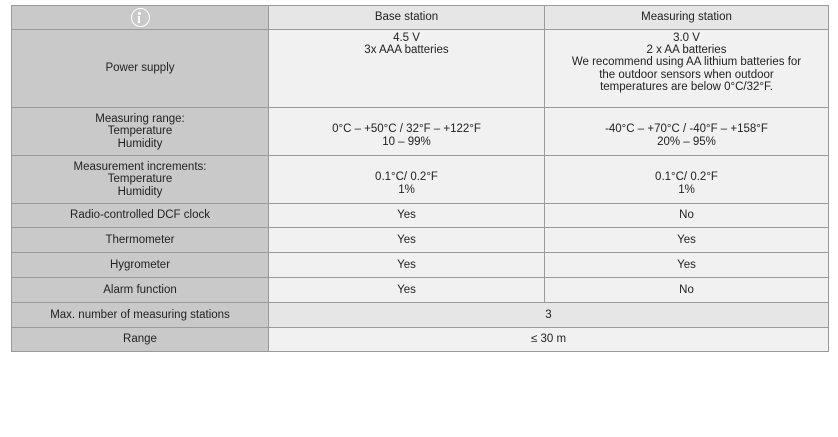 This screenshot has height=437, width=838. I want to click on value-line: 4.5 V, so click(406, 38).